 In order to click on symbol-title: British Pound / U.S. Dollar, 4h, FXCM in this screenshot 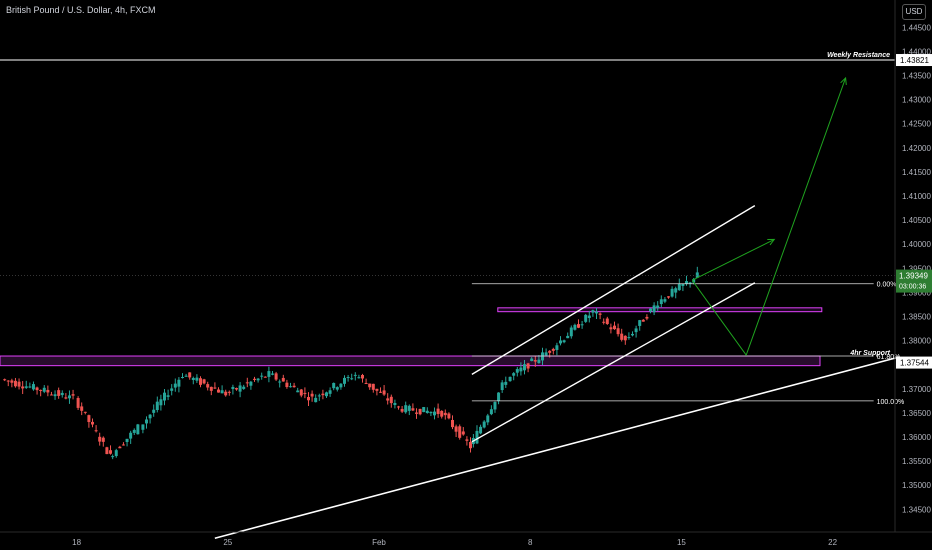, I will do `click(81, 10)`.